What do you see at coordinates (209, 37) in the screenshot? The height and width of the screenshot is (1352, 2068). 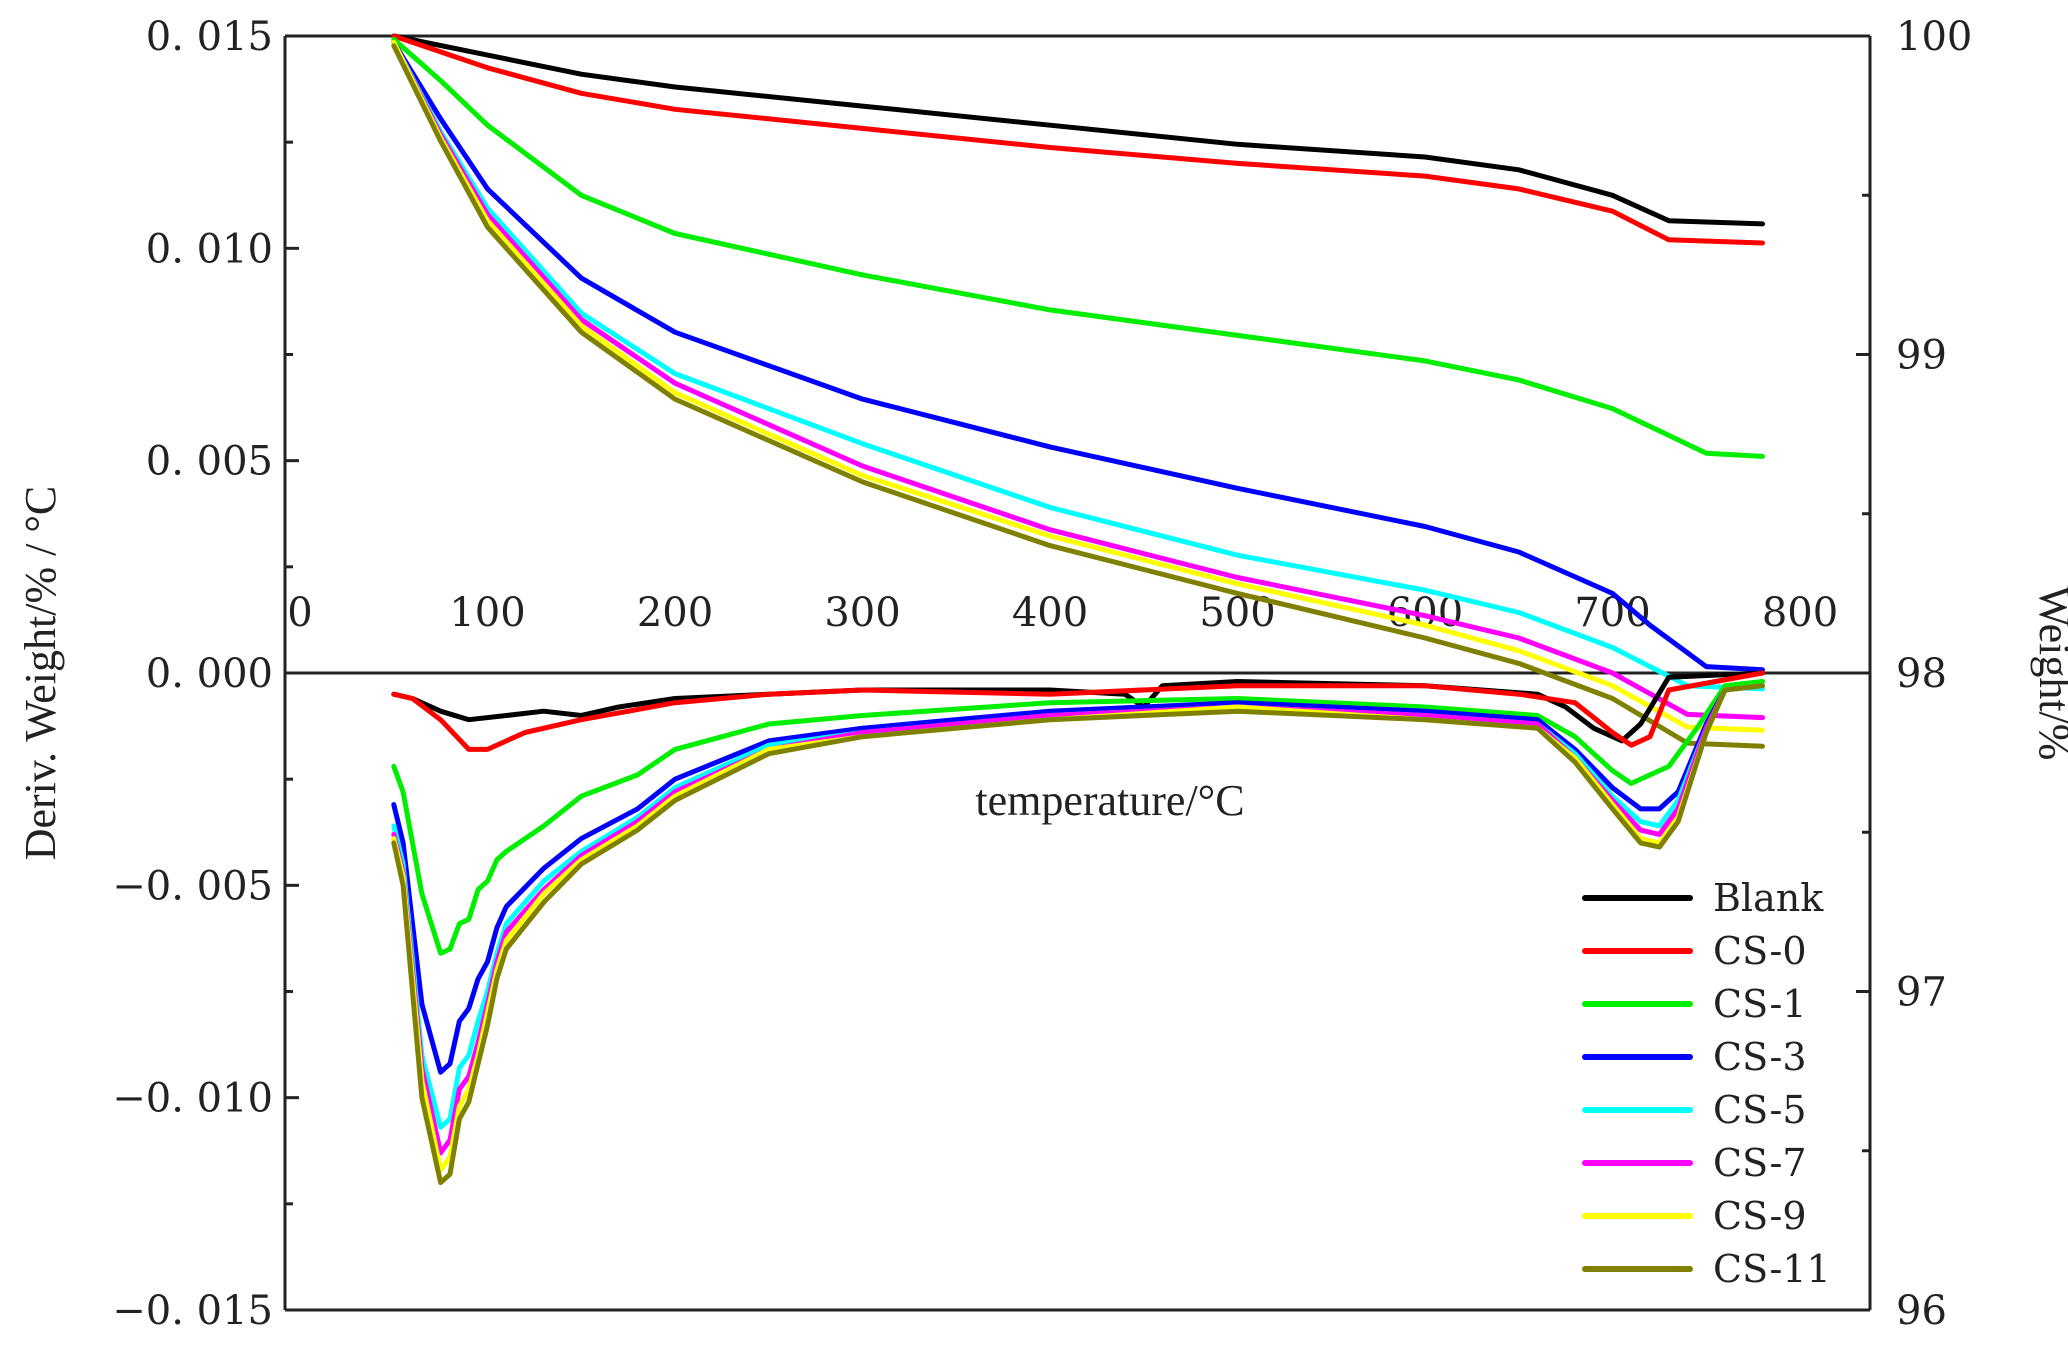 I see `y-left-tick-label: 0. 015` at bounding box center [209, 37].